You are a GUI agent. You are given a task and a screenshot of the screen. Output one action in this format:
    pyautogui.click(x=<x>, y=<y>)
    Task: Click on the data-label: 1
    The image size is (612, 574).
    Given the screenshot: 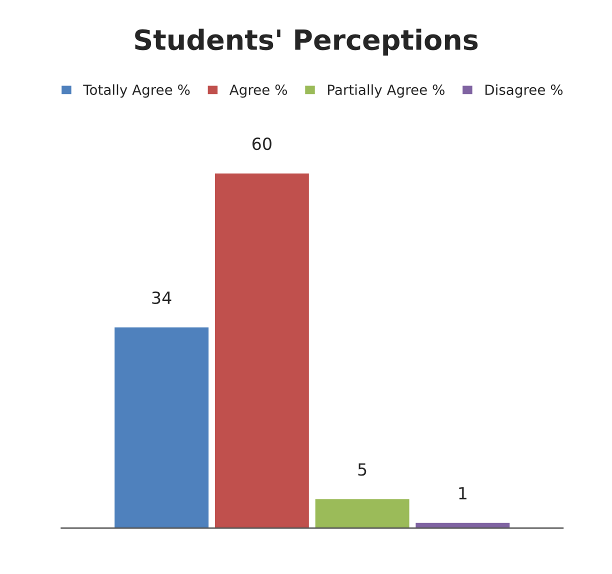 What is the action you would take?
    pyautogui.click(x=462, y=493)
    